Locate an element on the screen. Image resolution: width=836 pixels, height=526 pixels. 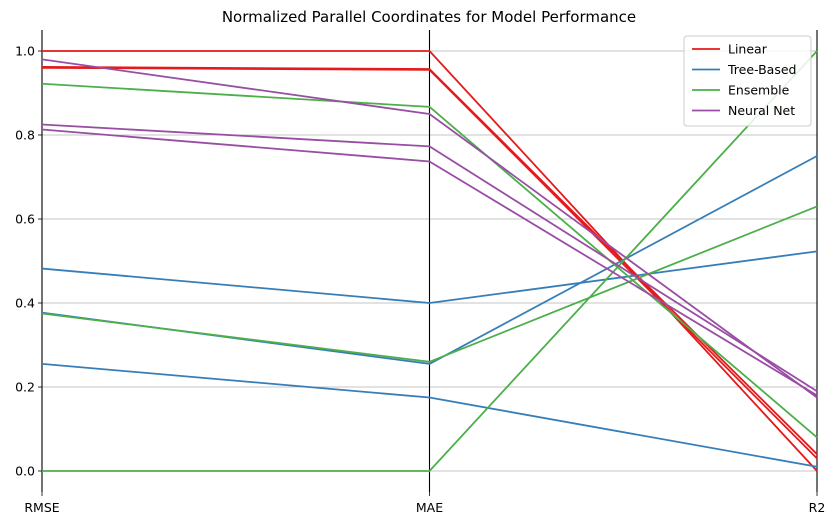
legend-label: Neural Net is located at coordinates (761, 110).